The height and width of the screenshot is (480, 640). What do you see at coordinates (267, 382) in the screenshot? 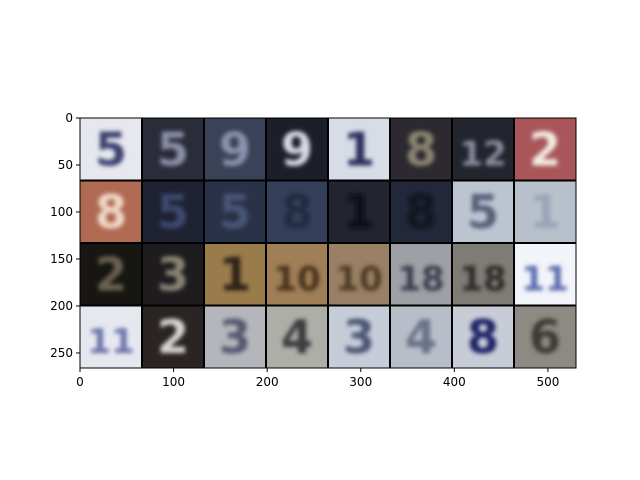
I see `x-tick-label: 200` at bounding box center [267, 382].